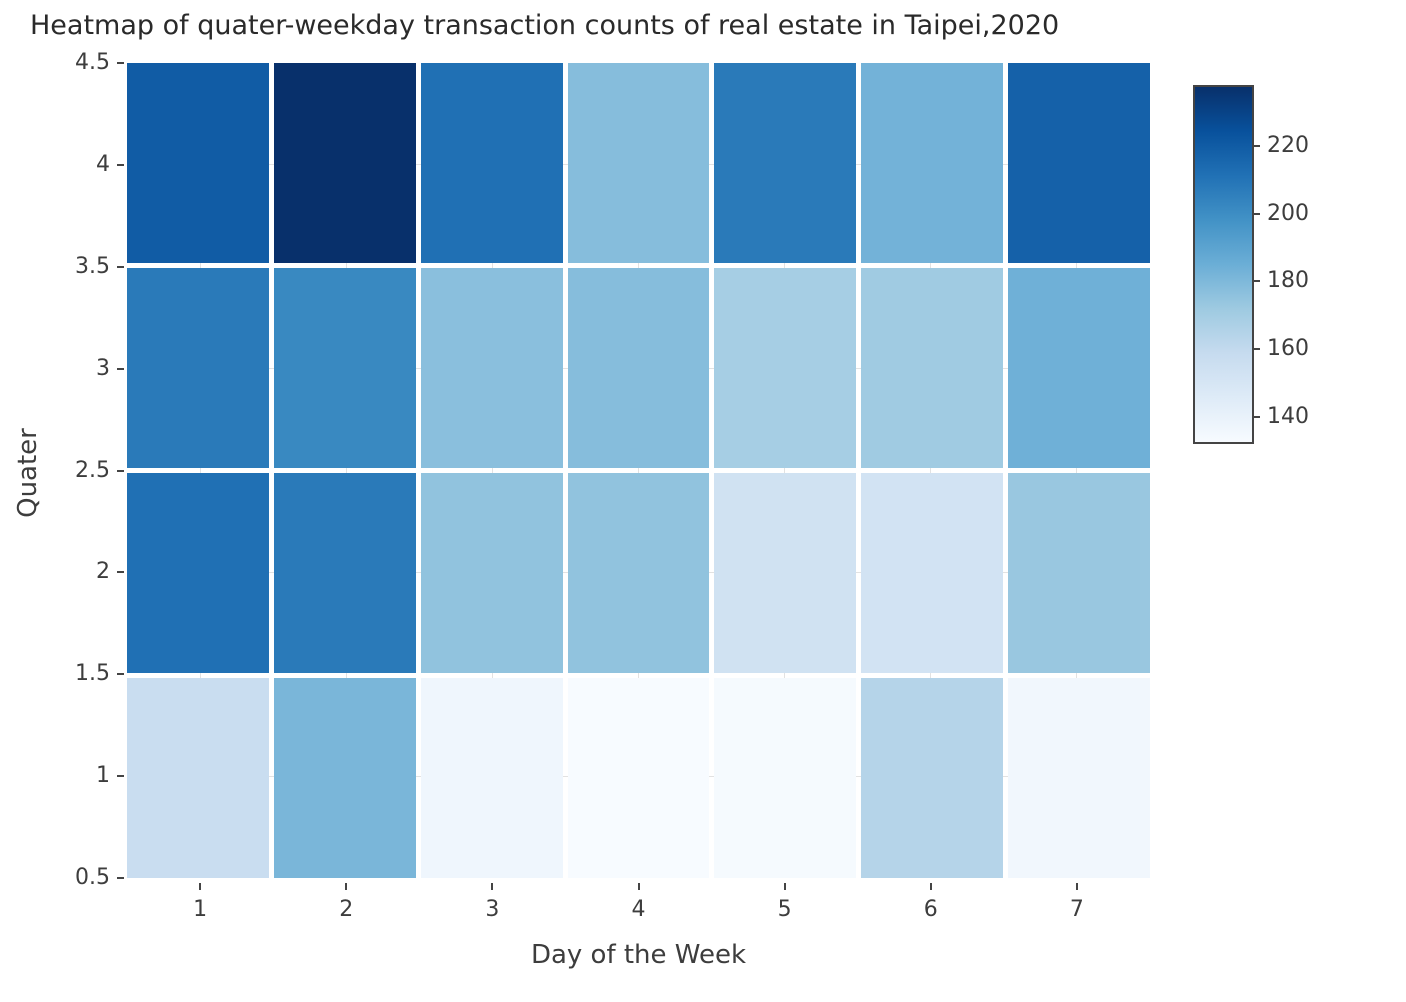 This screenshot has width=1406, height=1002. Describe the element at coordinates (1076, 909) in the screenshot. I see `x-tick-label: 7` at that location.